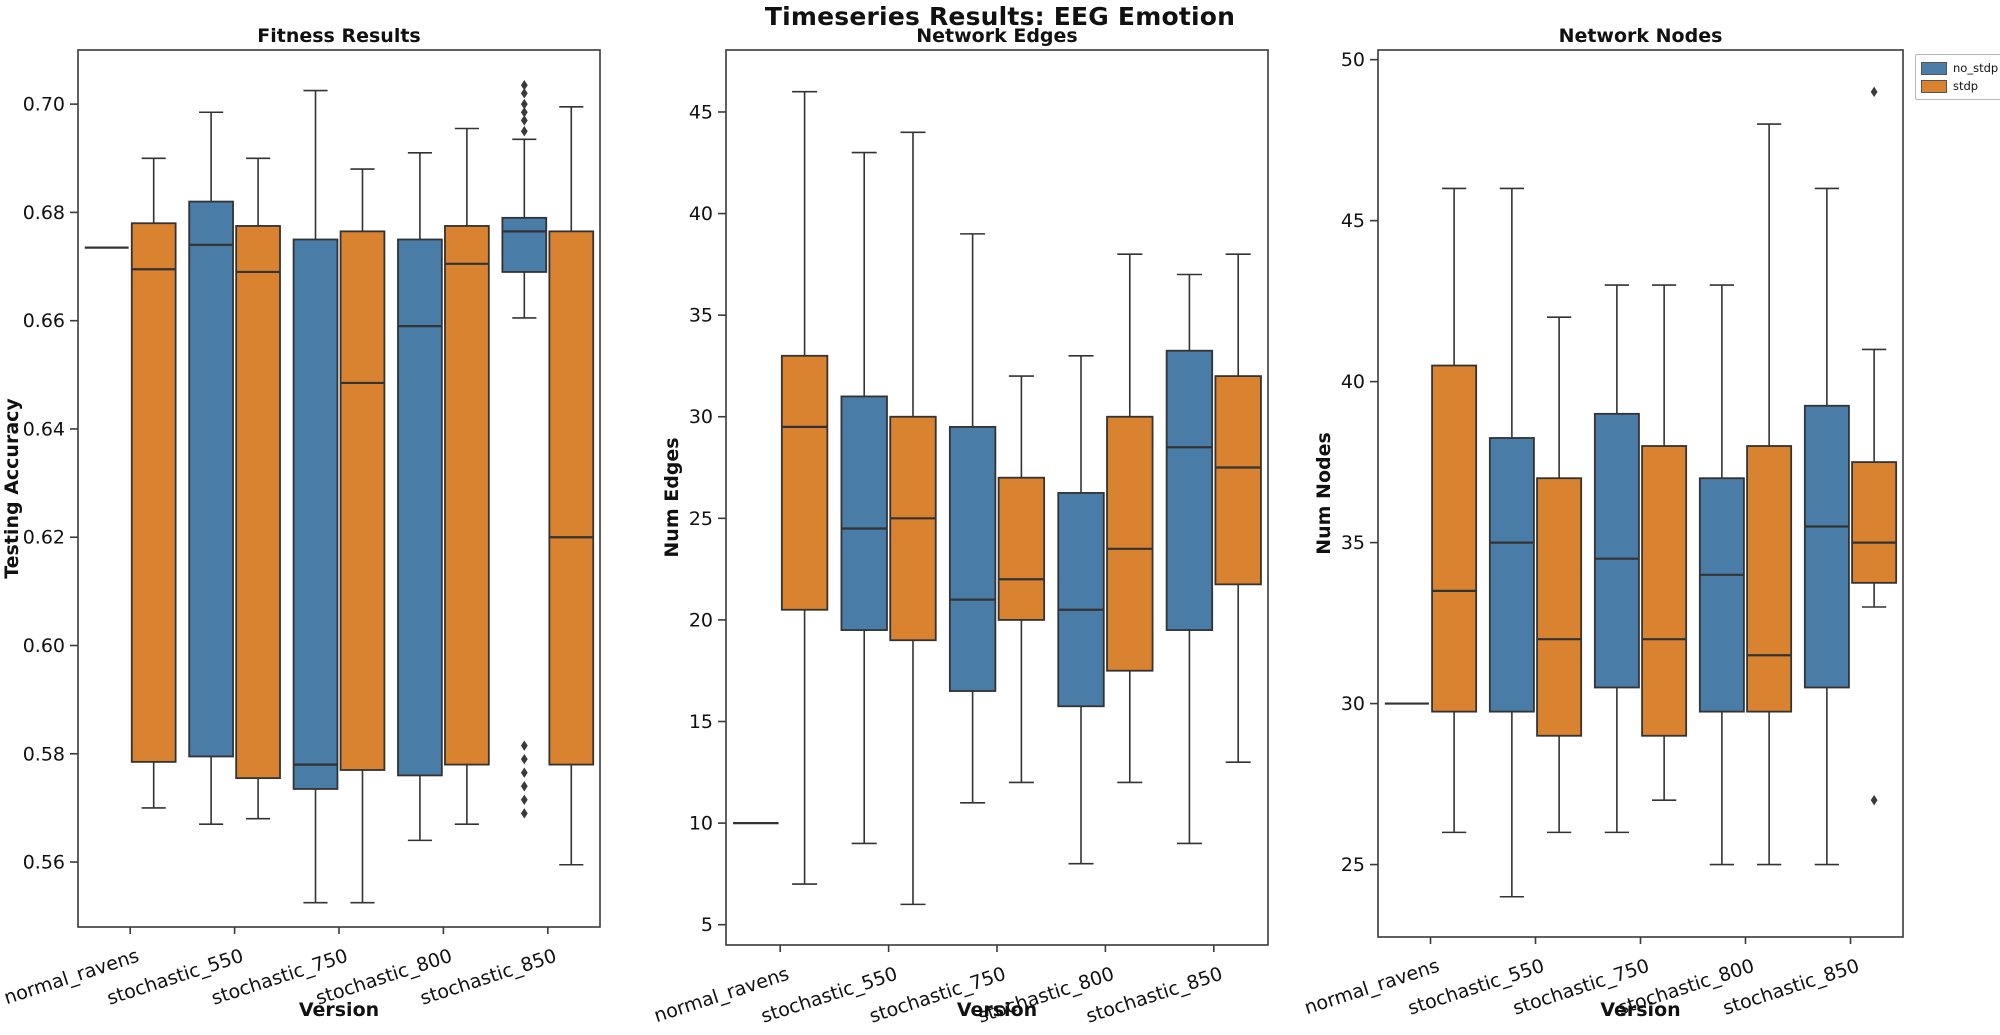 The height and width of the screenshot is (1035, 2000). I want to click on y-tick-label: 0.62, so click(44, 538).